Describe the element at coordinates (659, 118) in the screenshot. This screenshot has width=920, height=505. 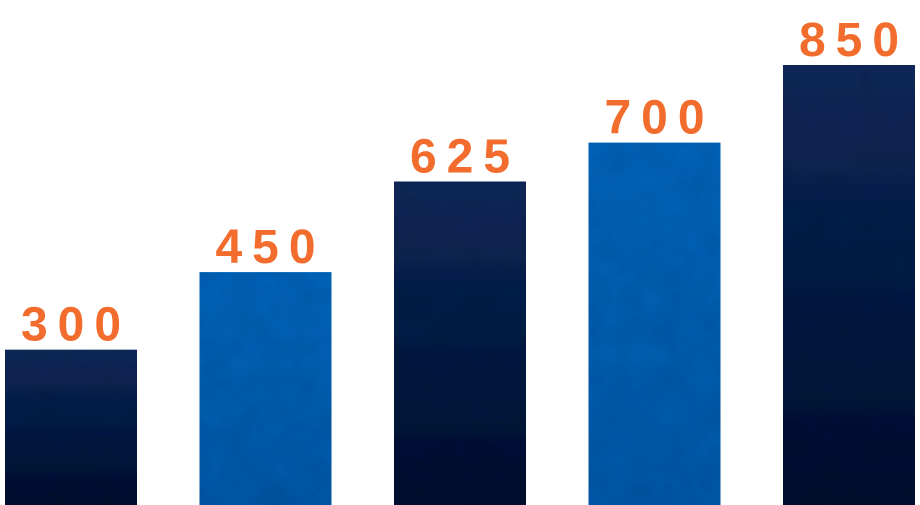
I see `data-label-4: 700` at that location.